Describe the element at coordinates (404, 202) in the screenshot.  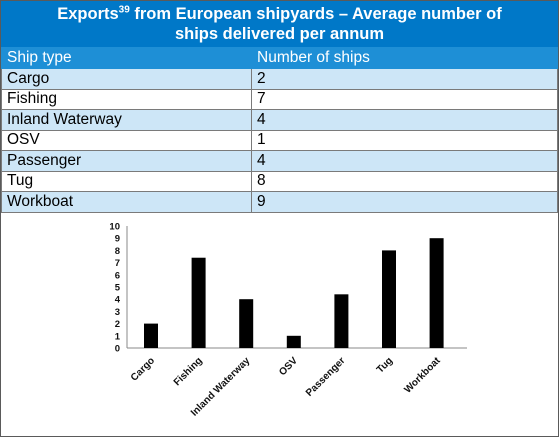
I see `cell-number: 9` at that location.